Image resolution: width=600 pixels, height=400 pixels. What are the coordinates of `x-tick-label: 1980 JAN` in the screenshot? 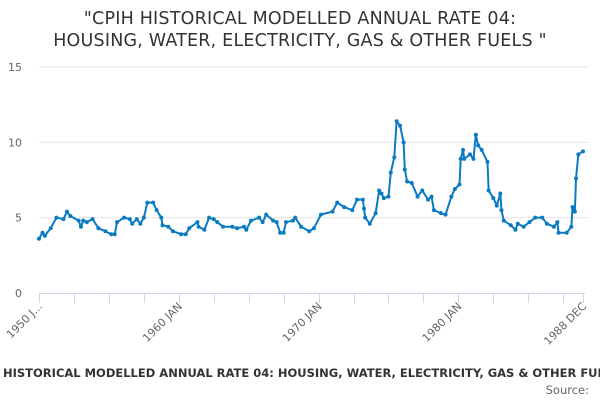 It's located at (442, 322).